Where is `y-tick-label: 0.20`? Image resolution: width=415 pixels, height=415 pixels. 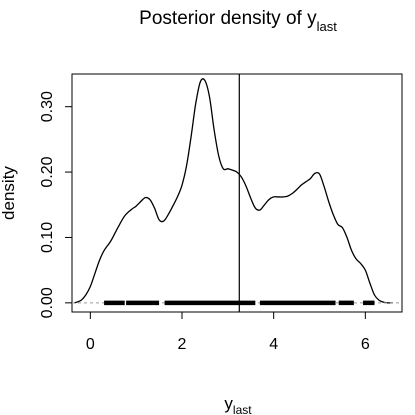 y-tick-label: 0.20 is located at coordinates (47, 171).